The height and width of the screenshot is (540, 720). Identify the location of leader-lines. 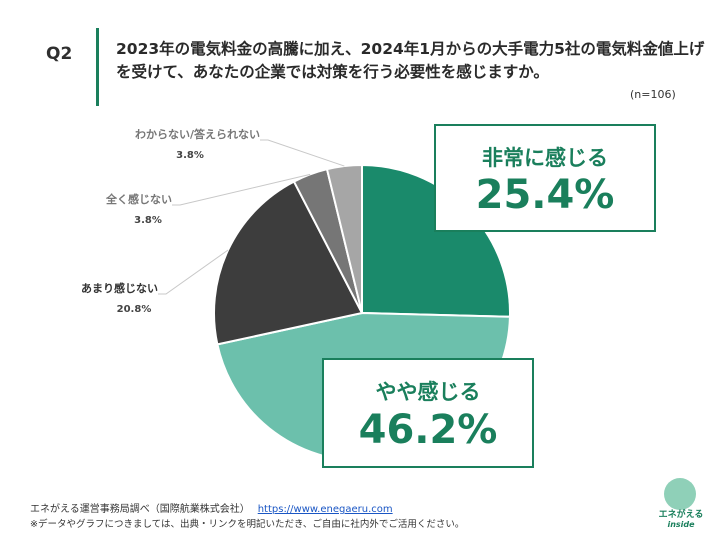
(251, 217).